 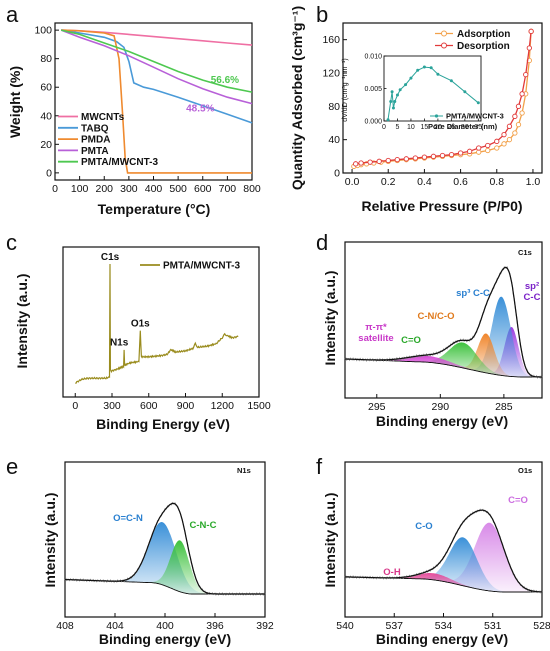 What do you see at coordinates (259, 406) in the screenshot?
I see `panel-c-xtick-label: 1500` at bounding box center [259, 406].